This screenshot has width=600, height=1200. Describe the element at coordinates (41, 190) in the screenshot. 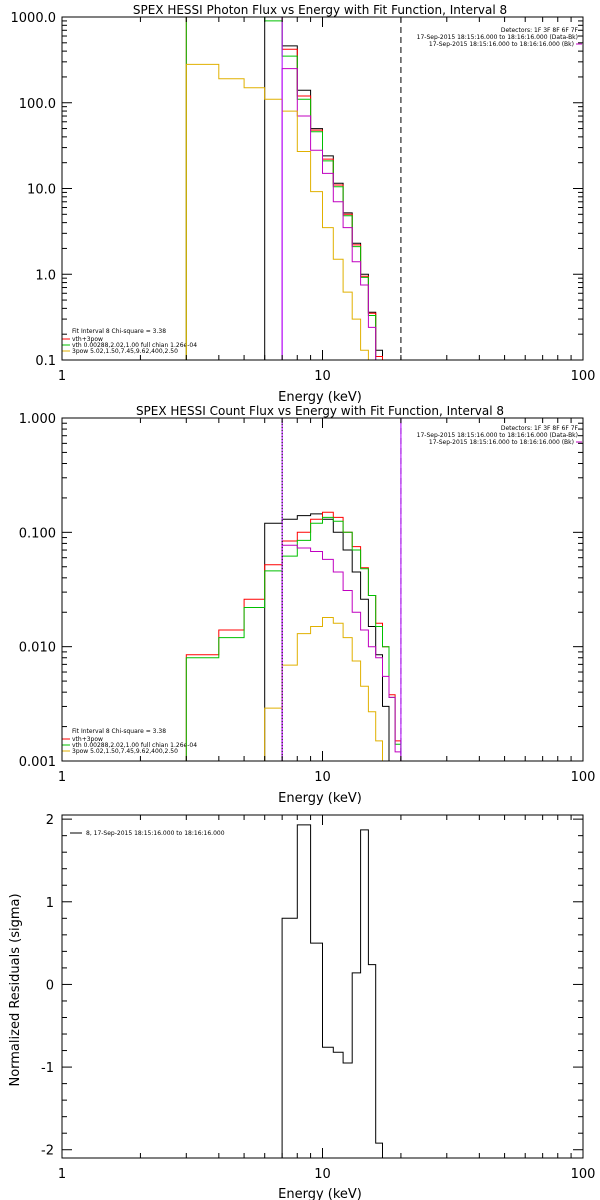

I see `panel-1-y-tick-label: 10.0` at that location.